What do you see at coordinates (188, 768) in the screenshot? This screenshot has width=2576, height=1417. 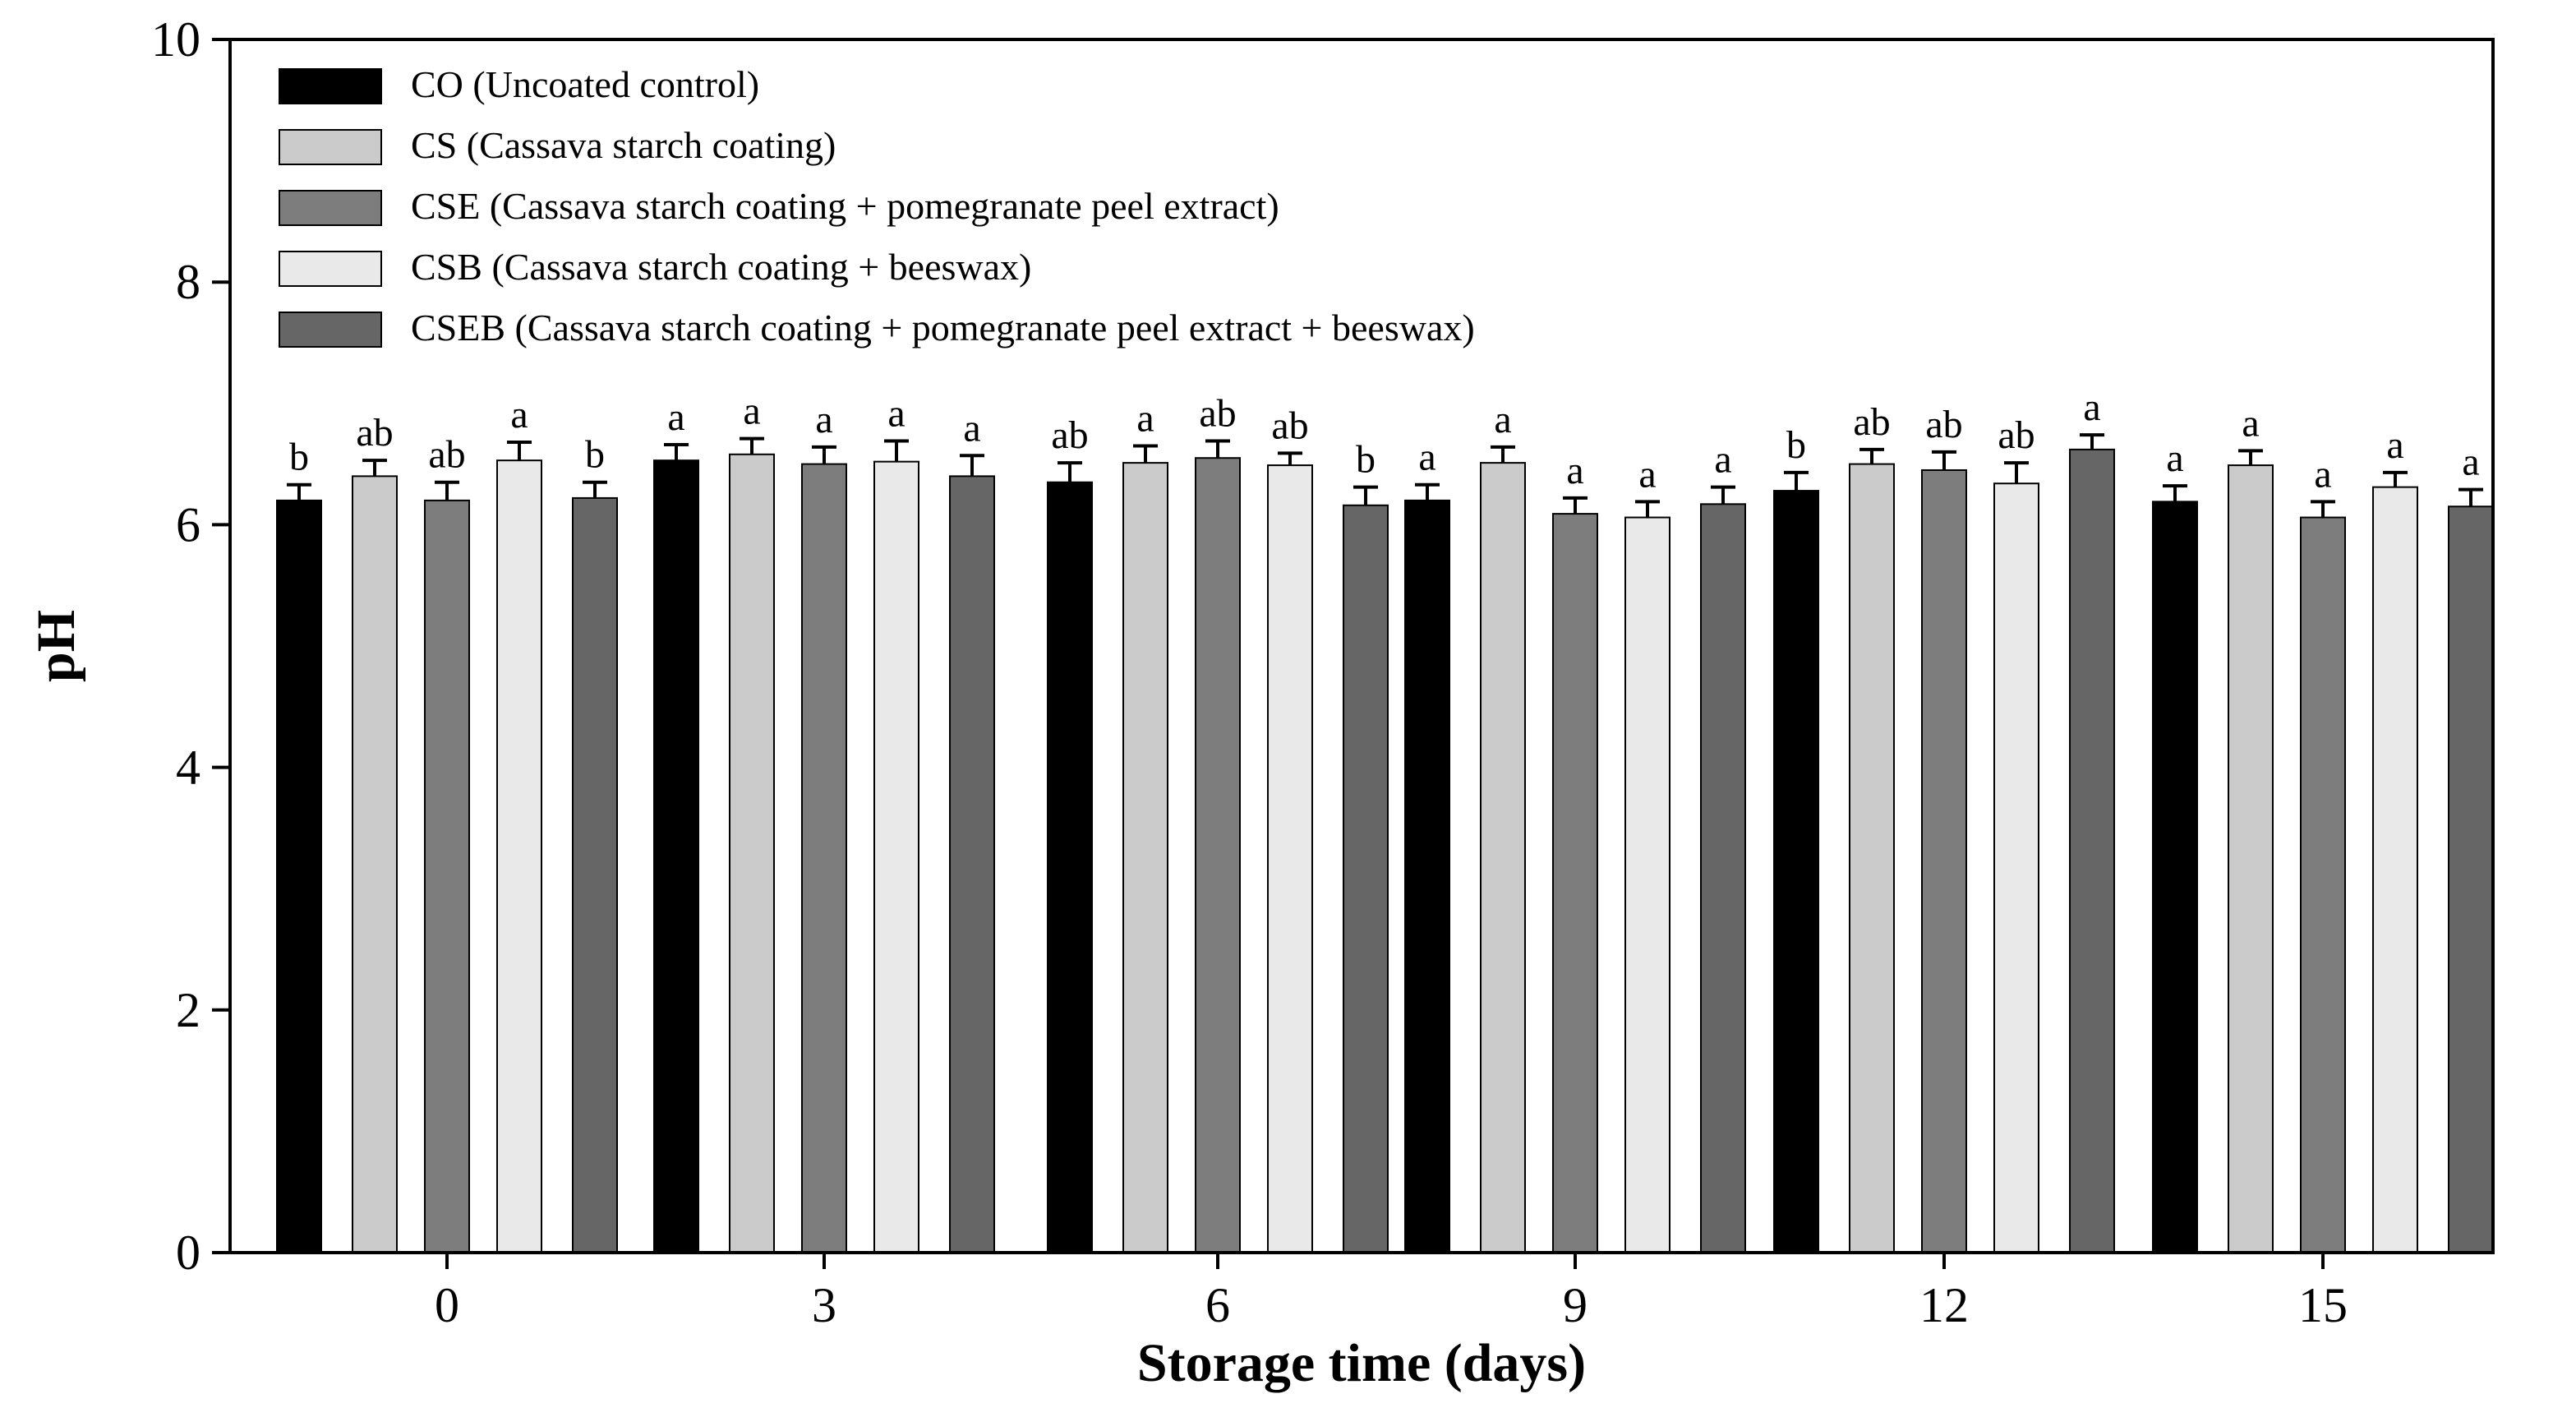 I see `y-tick-label: 4` at bounding box center [188, 768].